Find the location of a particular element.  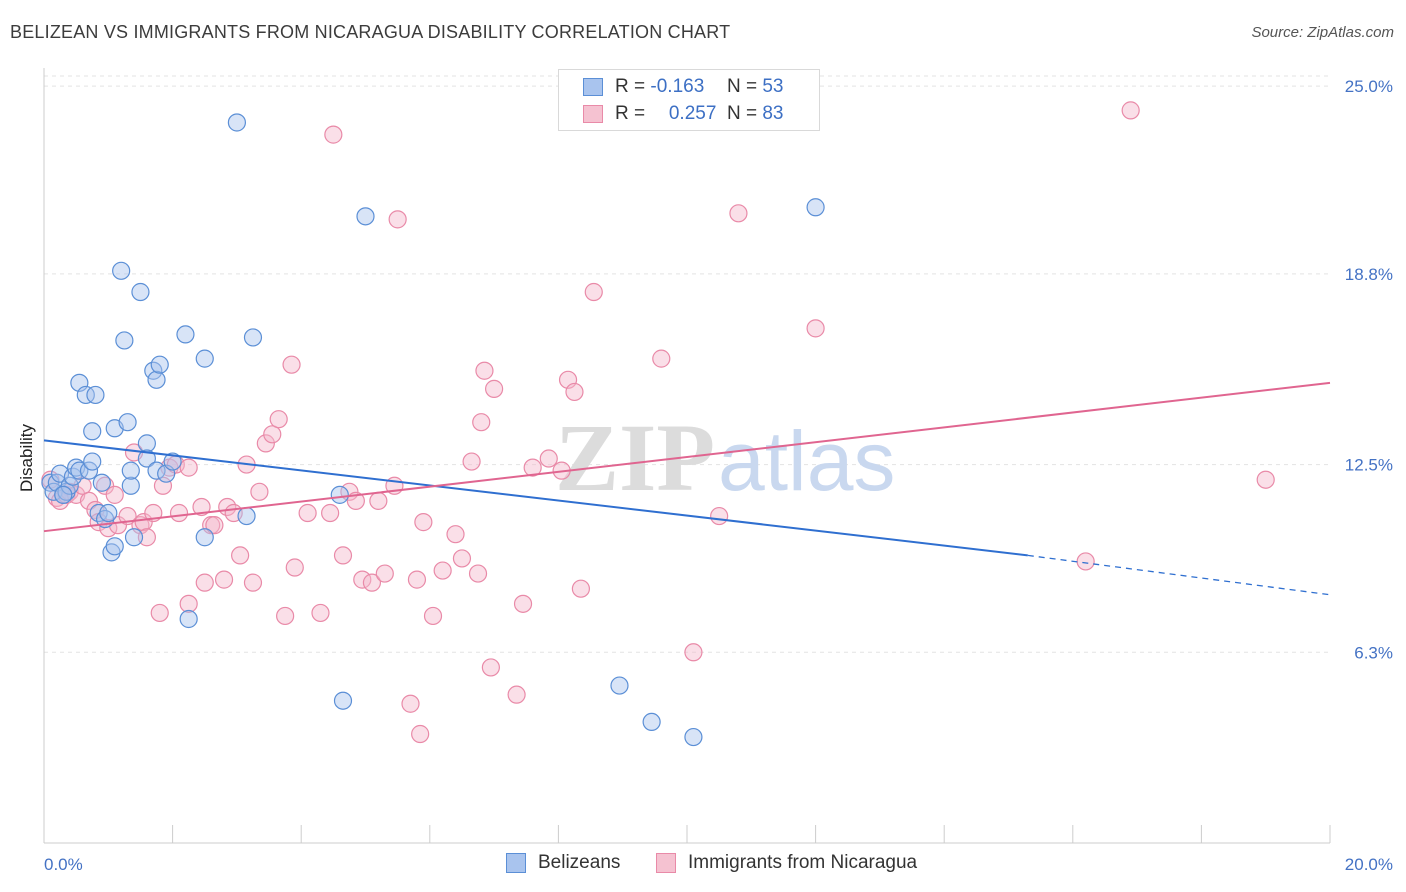

bottom-legend-nicaragua: Immigrants from Nicaragua is located at coordinates (786, 863).